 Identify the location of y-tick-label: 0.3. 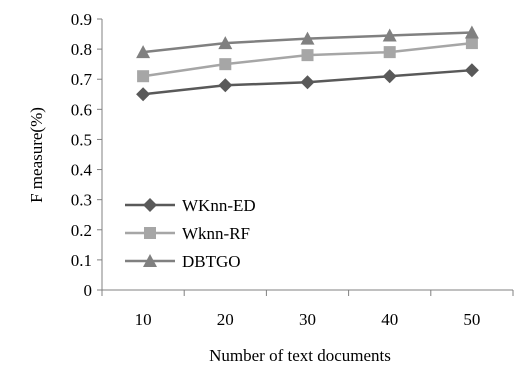
(81, 200).